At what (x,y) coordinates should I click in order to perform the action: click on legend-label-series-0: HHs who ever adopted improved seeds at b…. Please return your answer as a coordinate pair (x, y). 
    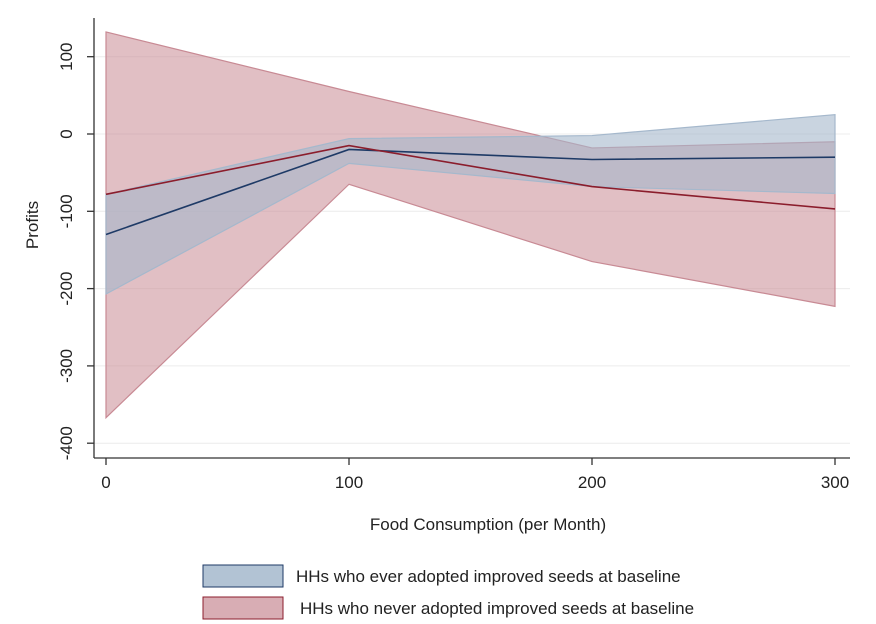
    Looking at the image, I should click on (488, 576).